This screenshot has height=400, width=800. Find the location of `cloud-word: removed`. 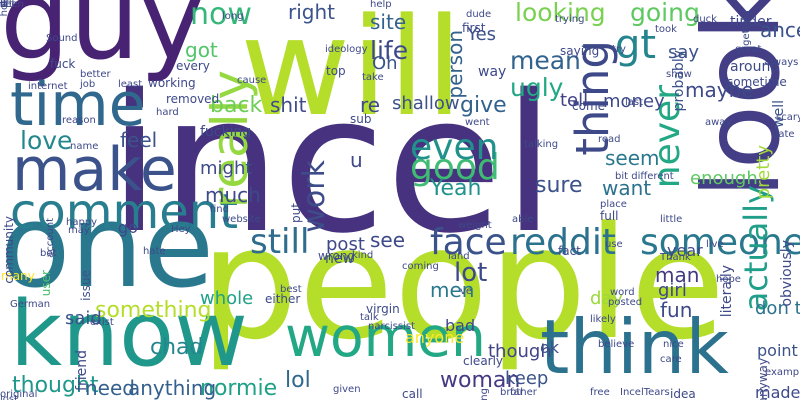

cloud-word: removed is located at coordinates (193, 99).